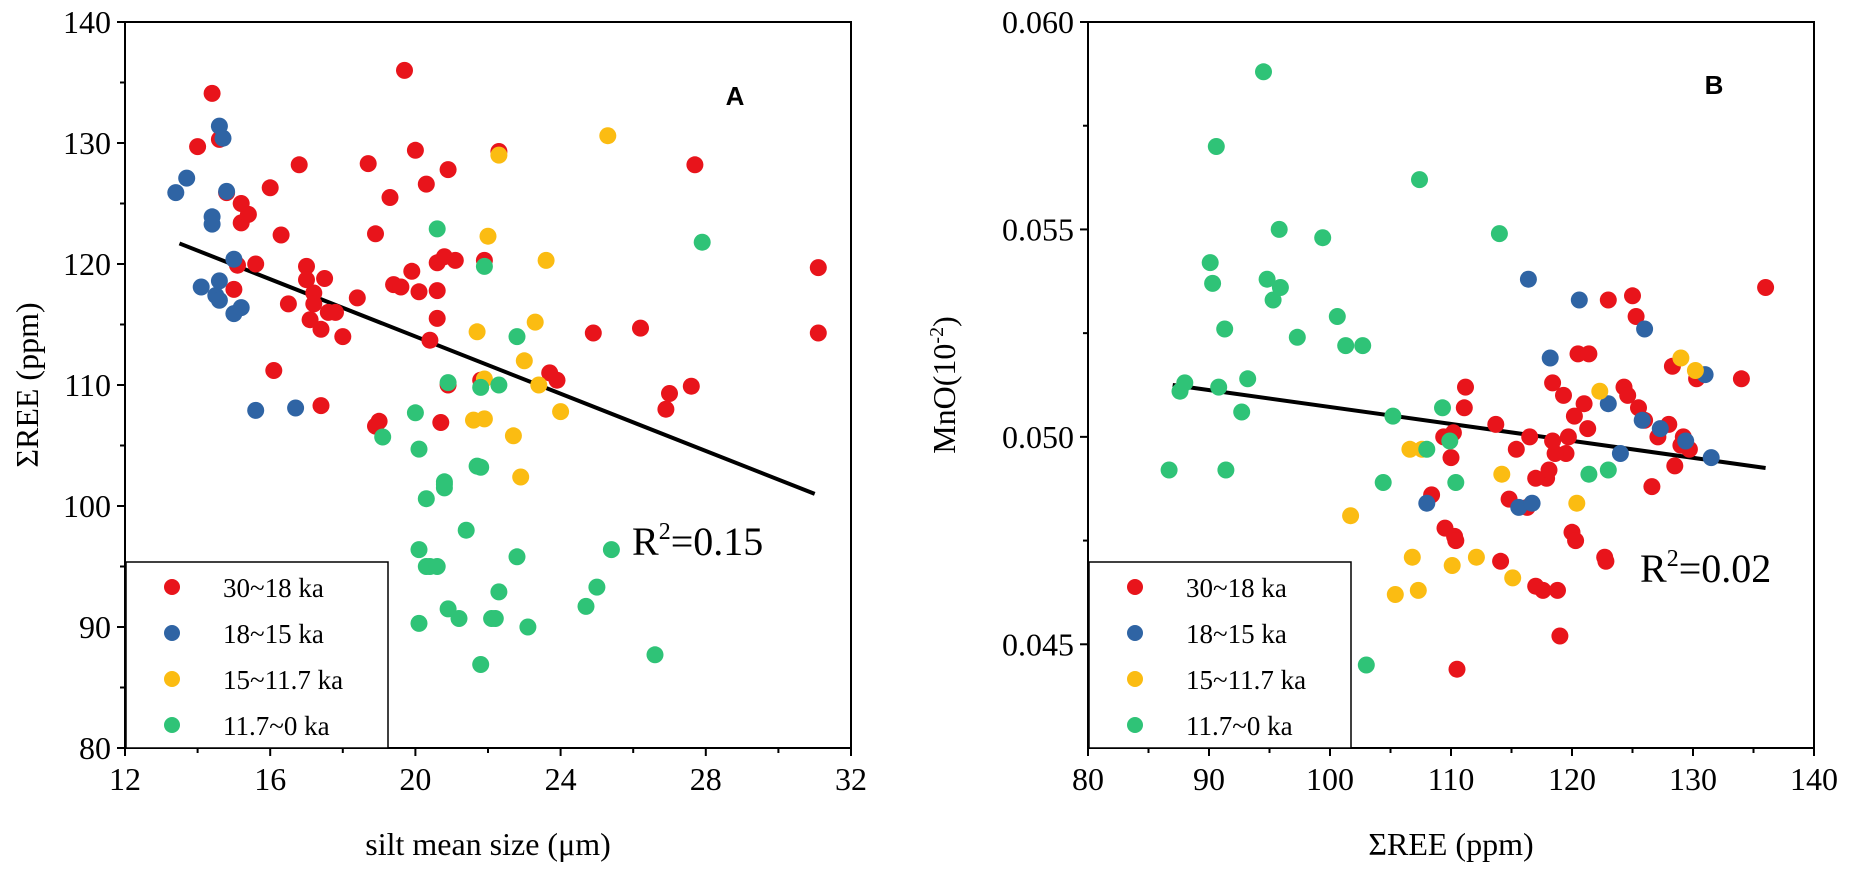 The height and width of the screenshot is (879, 1850). Describe the element at coordinates (1209, 779) in the screenshot. I see `panel-b-x-tick-label: 90` at that location.